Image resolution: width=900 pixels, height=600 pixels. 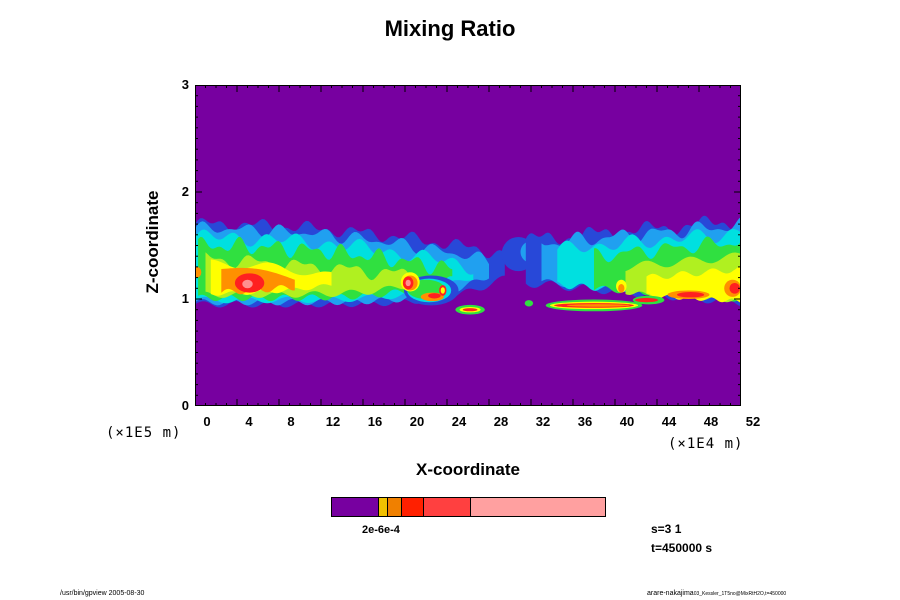 I want to click on colorbar-label: 2e-6e-4, so click(x=381, y=530).